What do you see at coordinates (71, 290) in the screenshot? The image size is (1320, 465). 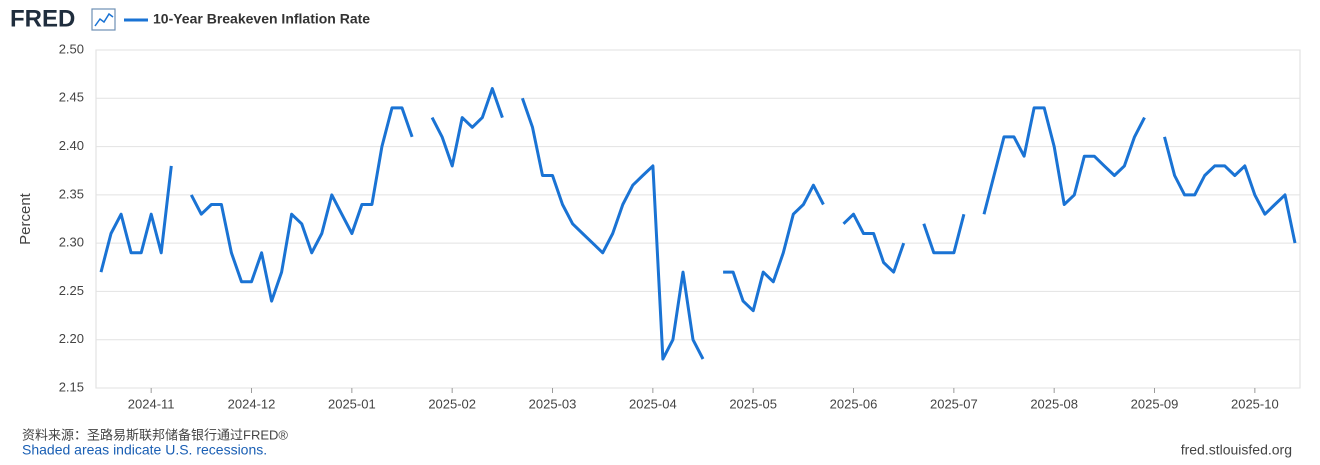 I see `y-tick-label: 2.25` at bounding box center [71, 290].